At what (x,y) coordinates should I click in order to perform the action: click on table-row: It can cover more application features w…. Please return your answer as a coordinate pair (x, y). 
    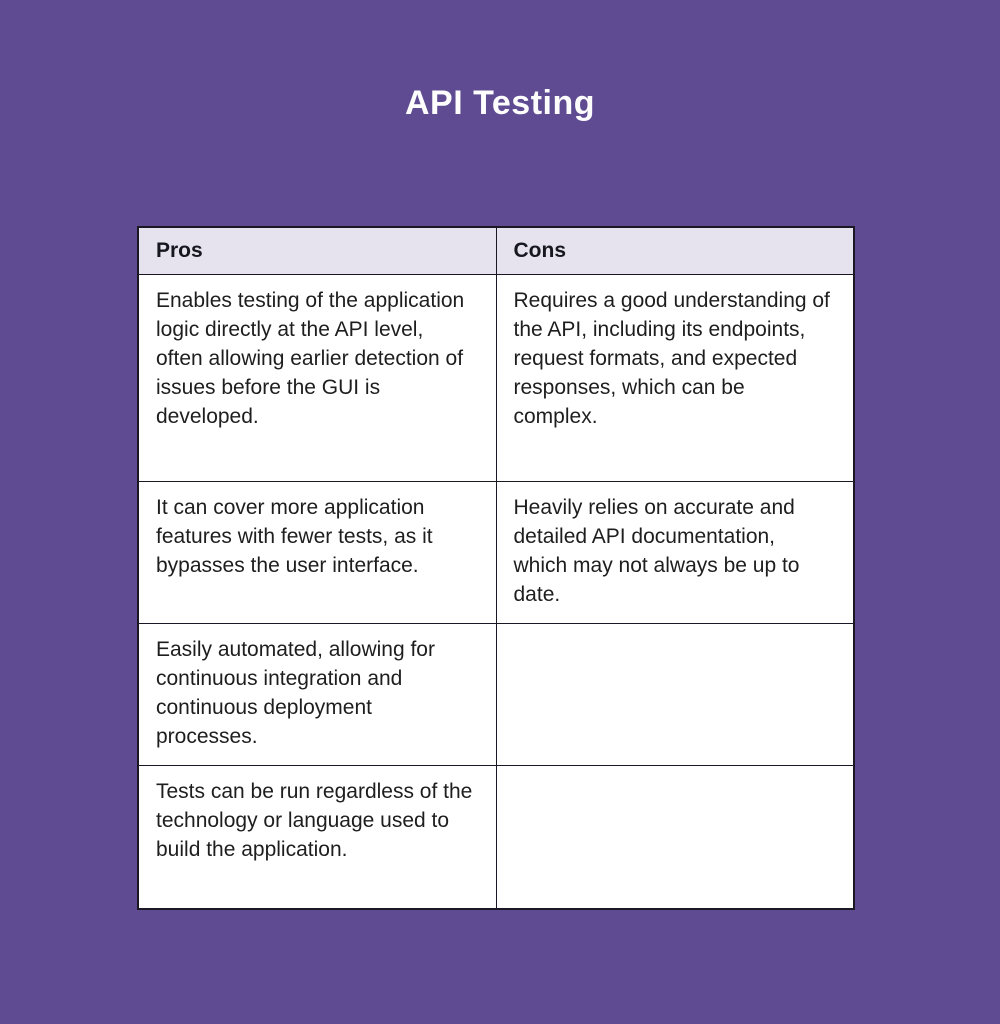
    Looking at the image, I should click on (496, 552).